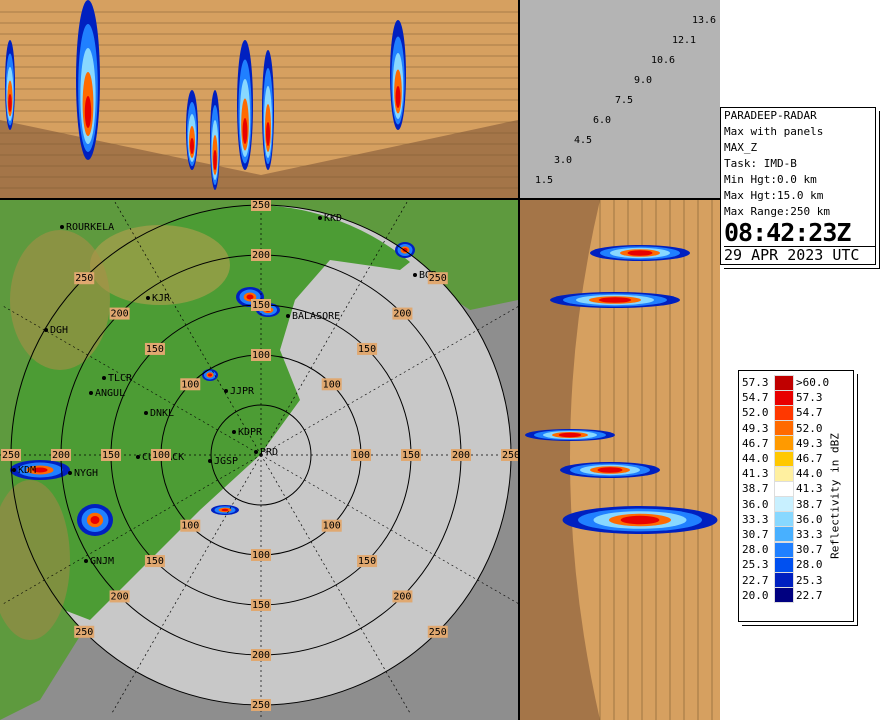 This screenshot has height=720, width=880. Describe the element at coordinates (785, 534) in the screenshot. I see `legend-row: 30.7 33.3` at that location.